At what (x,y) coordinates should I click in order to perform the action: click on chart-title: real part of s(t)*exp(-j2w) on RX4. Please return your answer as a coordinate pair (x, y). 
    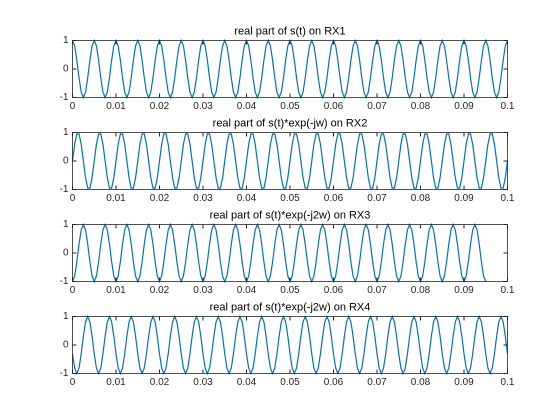
    Looking at the image, I should click on (290, 307).